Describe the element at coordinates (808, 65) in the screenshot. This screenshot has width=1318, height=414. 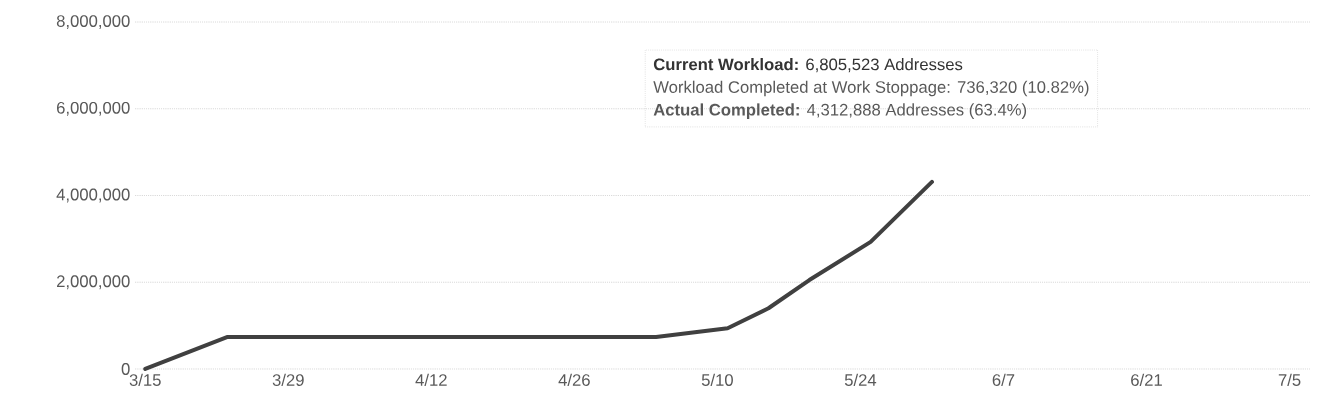
I see `annotation: Current Workload: 6,805,523 Addresses` at that location.